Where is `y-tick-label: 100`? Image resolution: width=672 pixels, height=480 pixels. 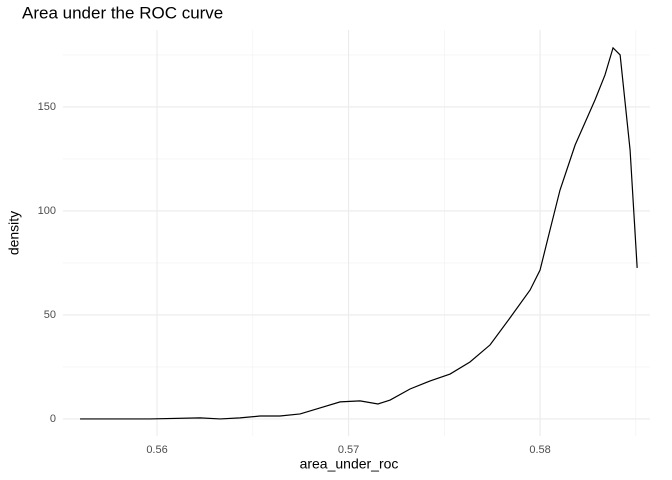 y-tick-label: 100 is located at coordinates (47, 211).